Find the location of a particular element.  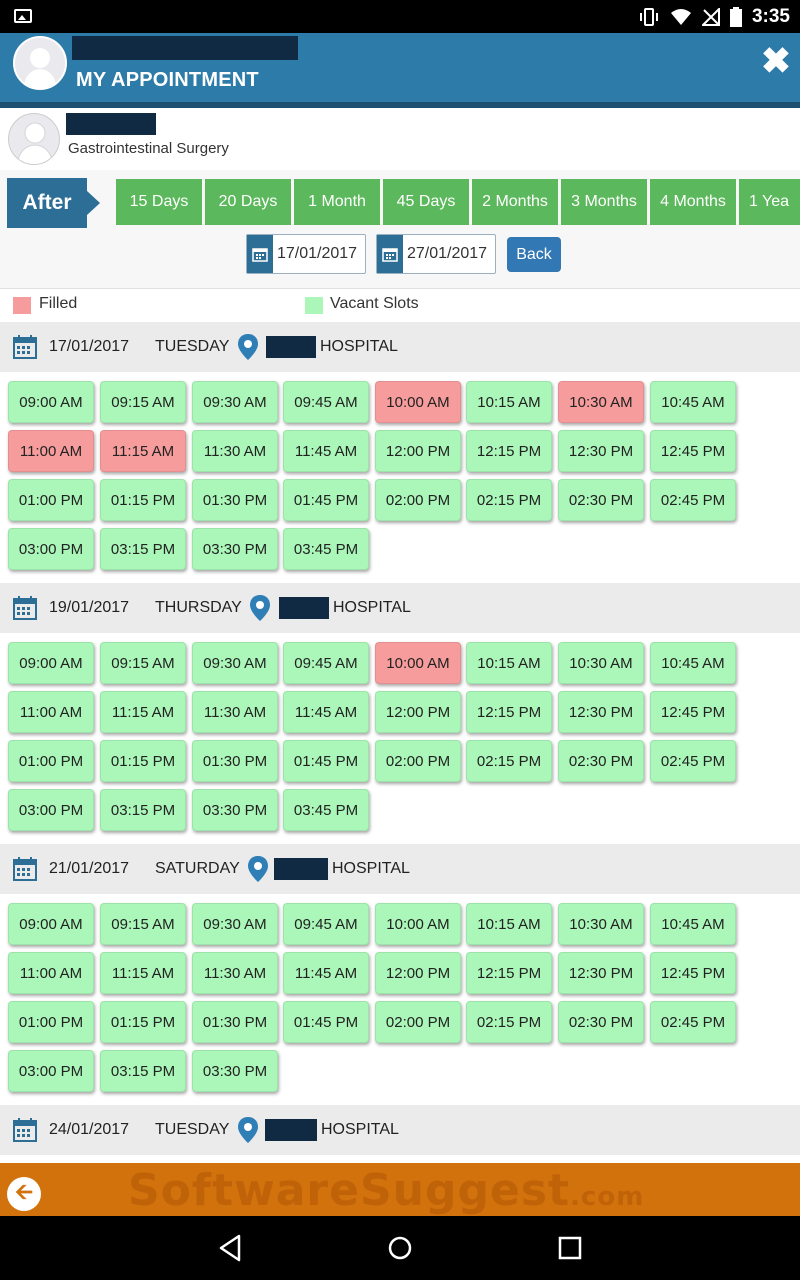

range-button-15-days: 15 Days is located at coordinates (159, 202).